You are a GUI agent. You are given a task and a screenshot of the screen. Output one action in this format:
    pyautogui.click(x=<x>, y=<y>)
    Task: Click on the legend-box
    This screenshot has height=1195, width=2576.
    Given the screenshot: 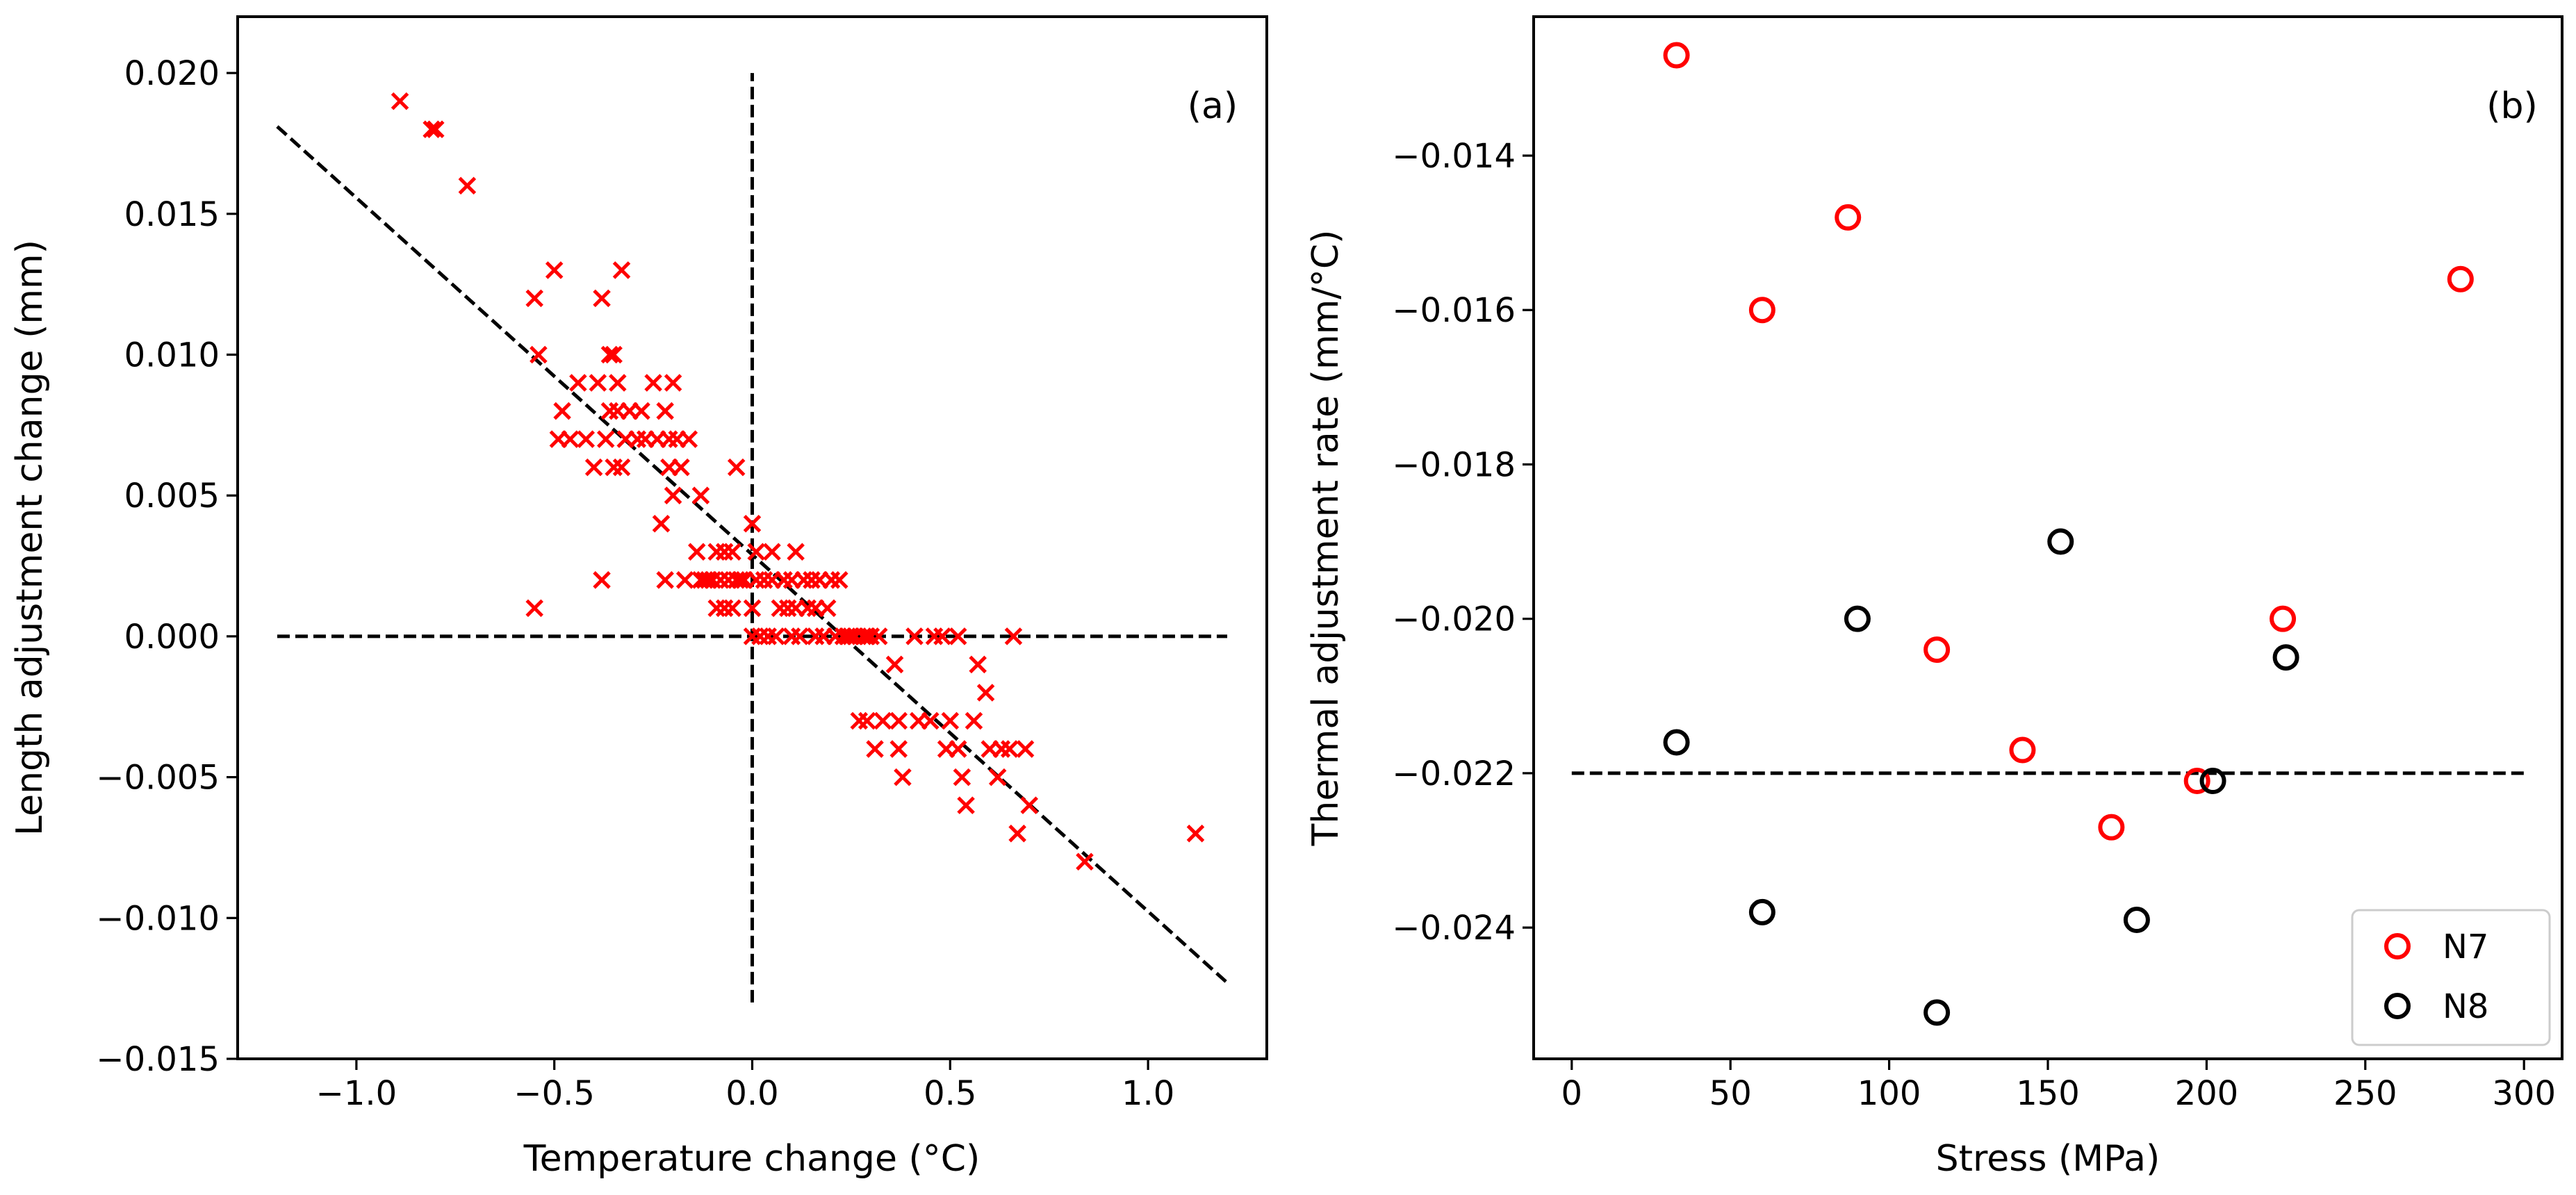 What is the action you would take?
    pyautogui.click(x=2451, y=977)
    